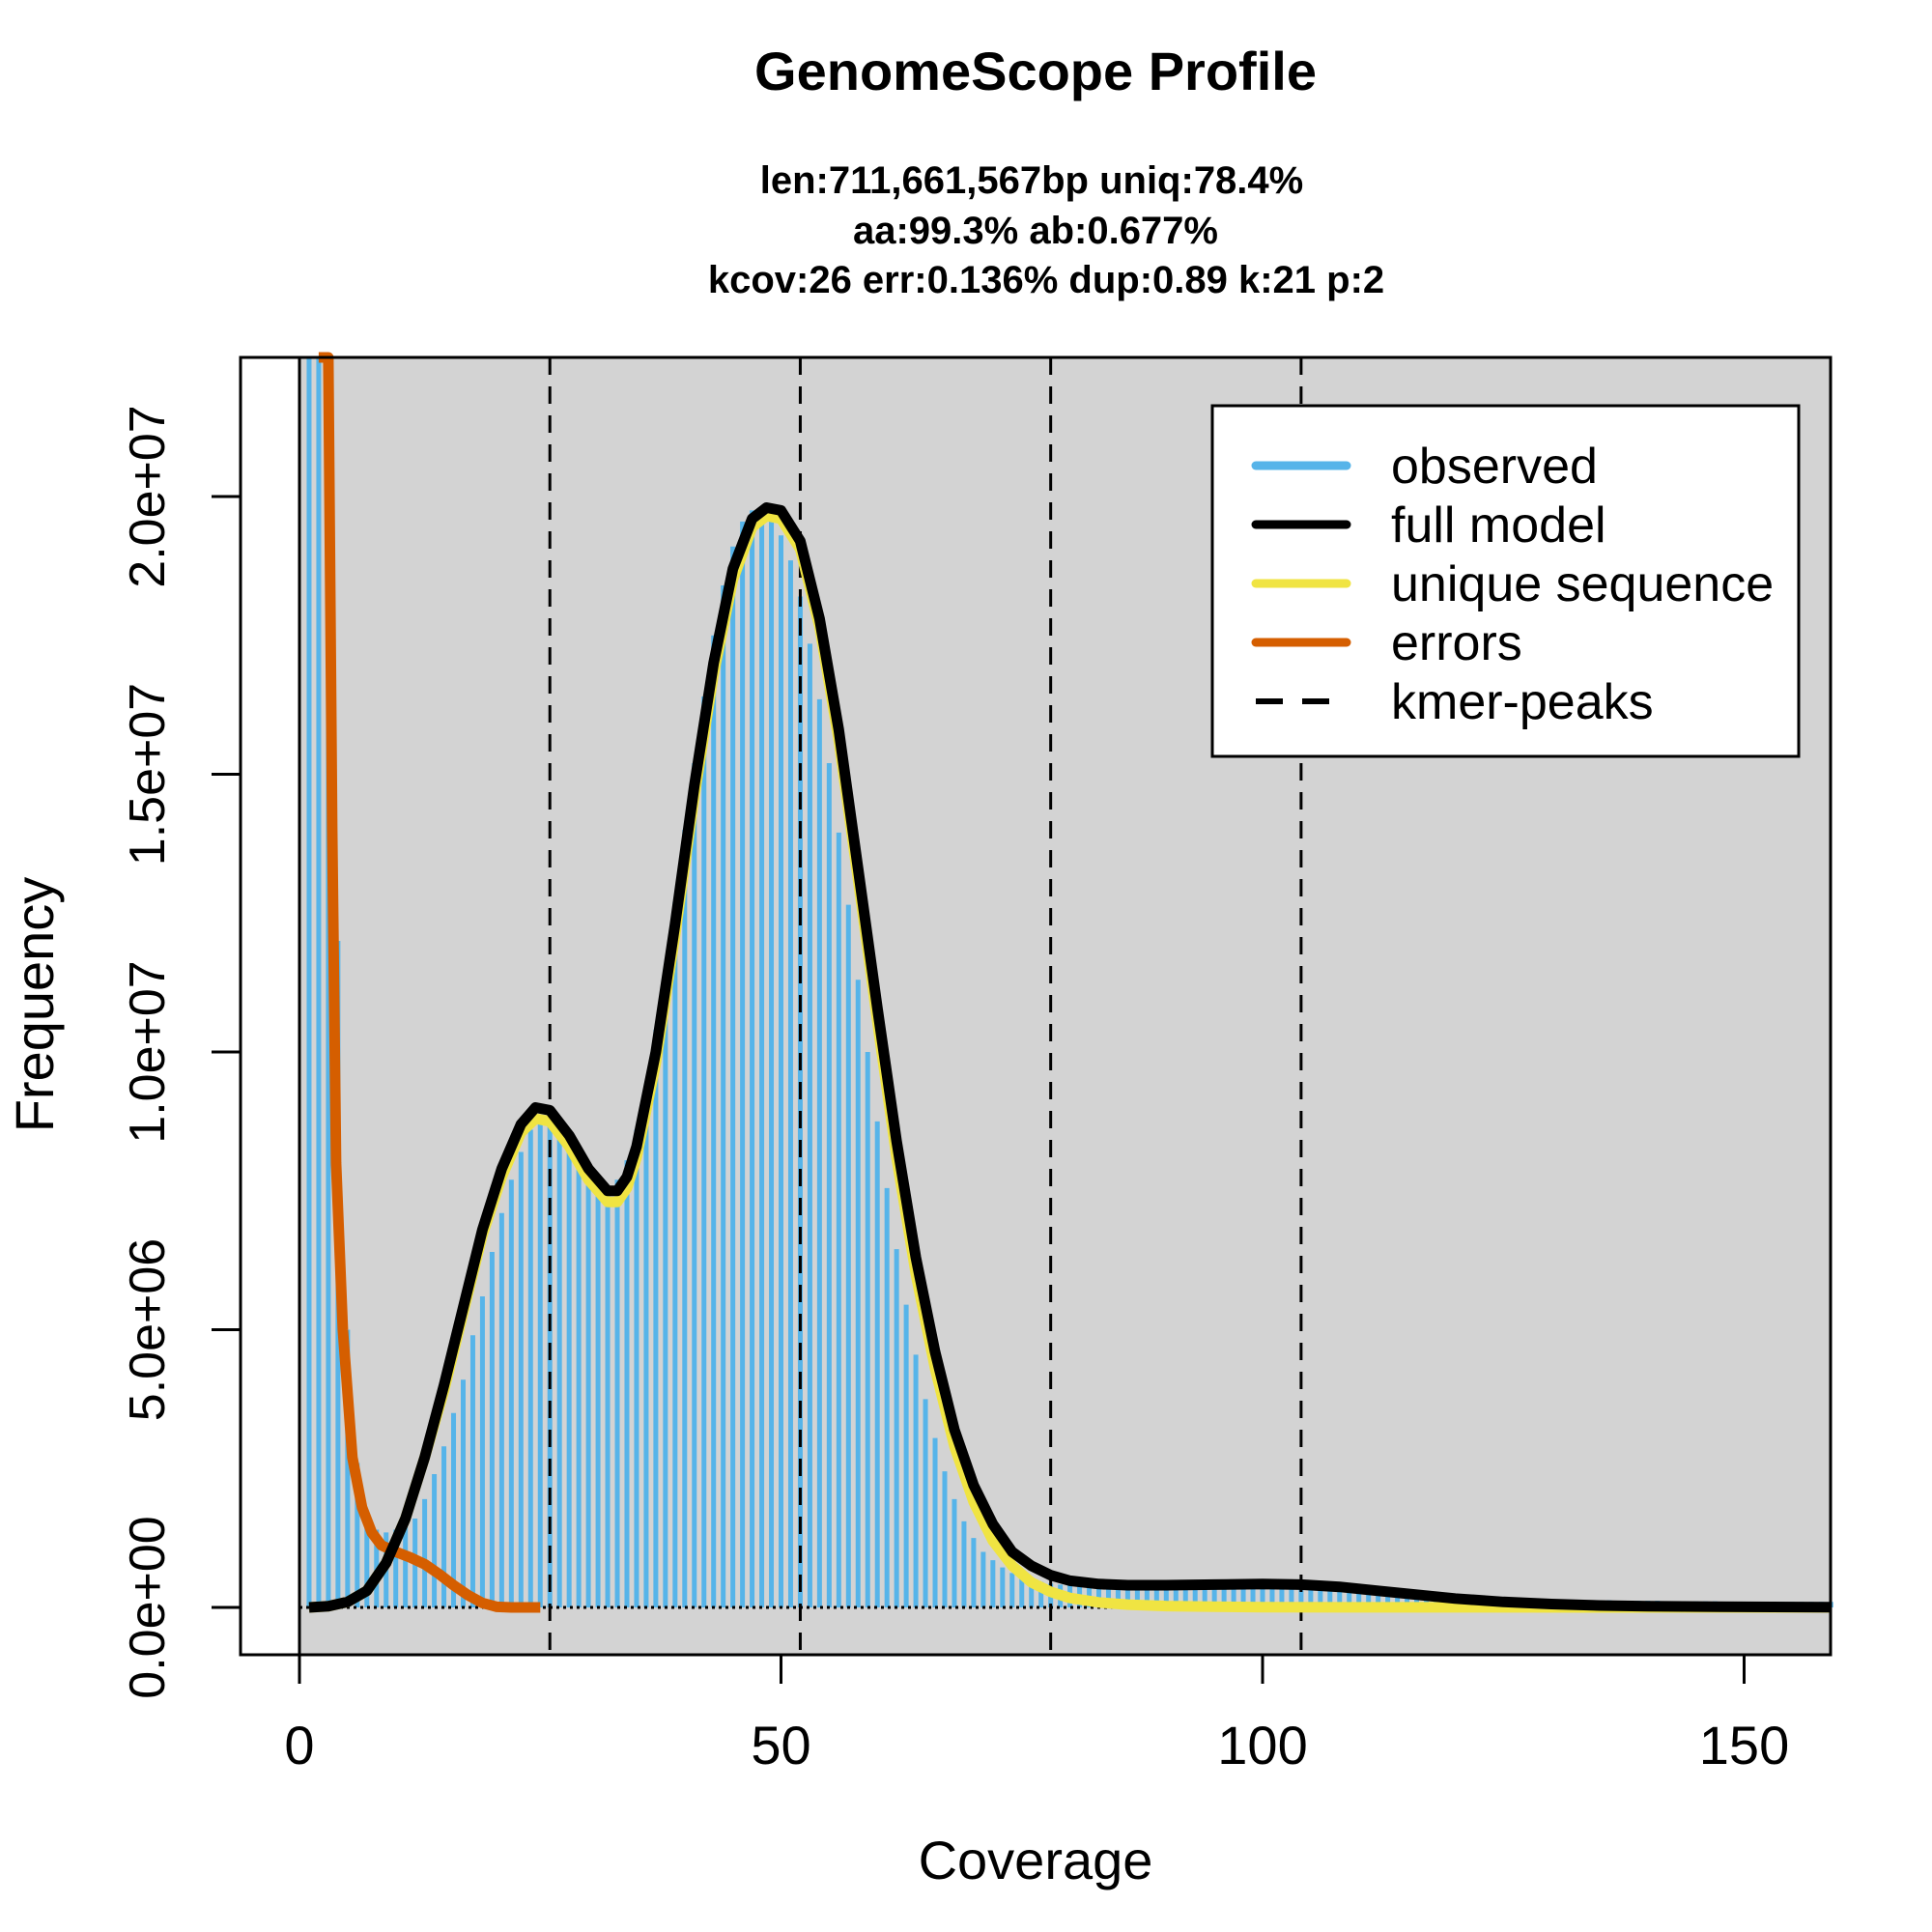 This screenshot has width=1932, height=1932. What do you see at coordinates (148, 1607) in the screenshot?
I see `y-tick-label: 0.0e+00` at bounding box center [148, 1607].